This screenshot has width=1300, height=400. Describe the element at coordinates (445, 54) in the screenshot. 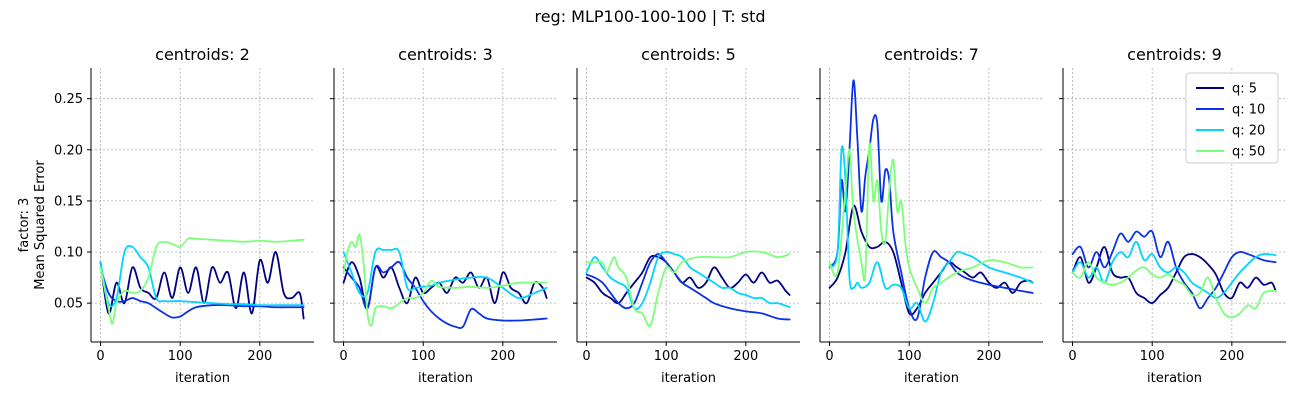

I see `panel-title: centroids: 3` at that location.